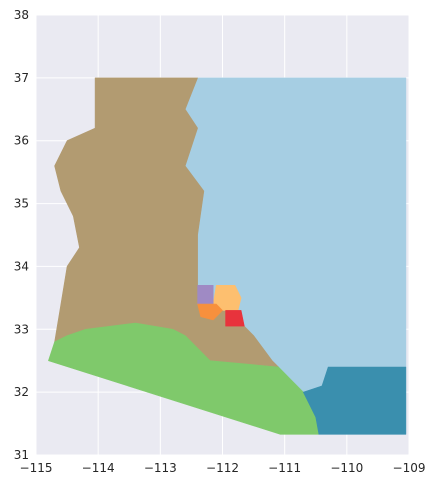 The width and height of the screenshot is (438, 490). Describe the element at coordinates (36, 468) in the screenshot. I see `x-tick-label: −115` at that location.